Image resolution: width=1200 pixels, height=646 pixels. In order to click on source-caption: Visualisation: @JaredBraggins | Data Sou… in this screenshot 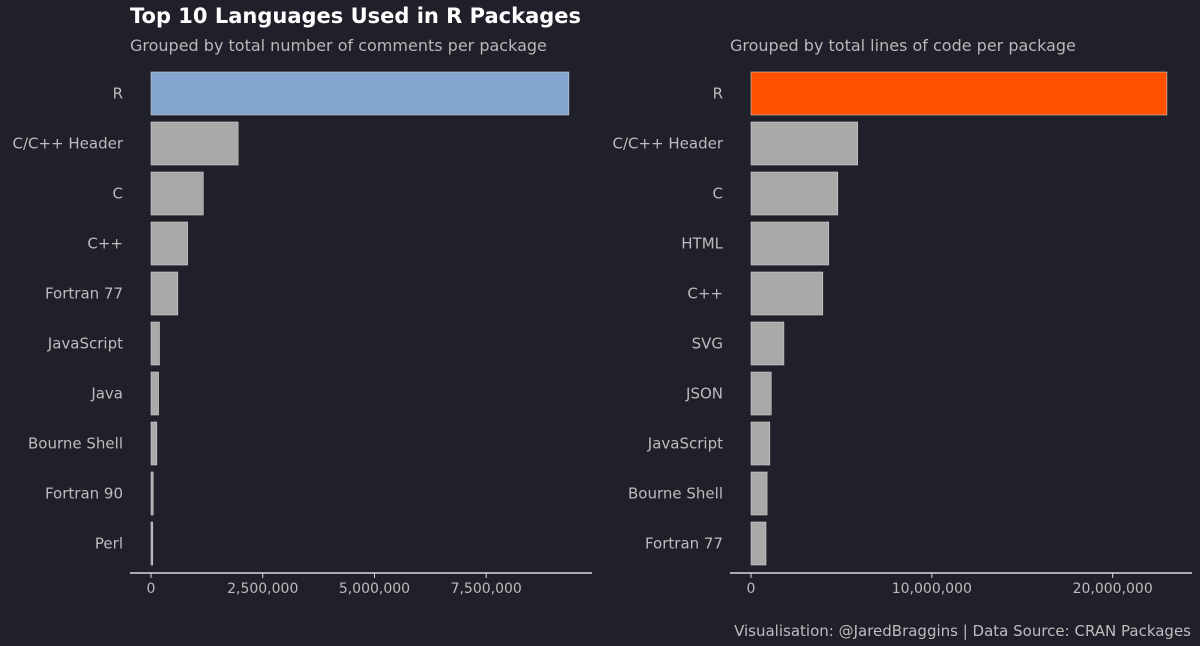, I will do `click(962, 631)`.